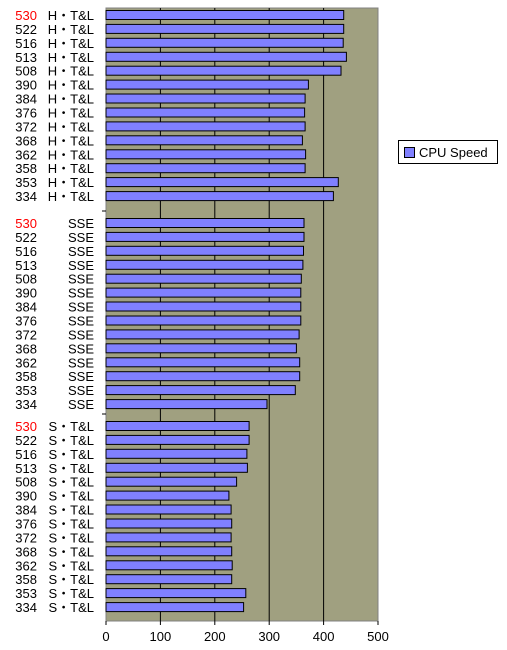 This screenshot has height=650, width=507. What do you see at coordinates (26, 607) in the screenshot?
I see `cpu-label: 334` at bounding box center [26, 607].